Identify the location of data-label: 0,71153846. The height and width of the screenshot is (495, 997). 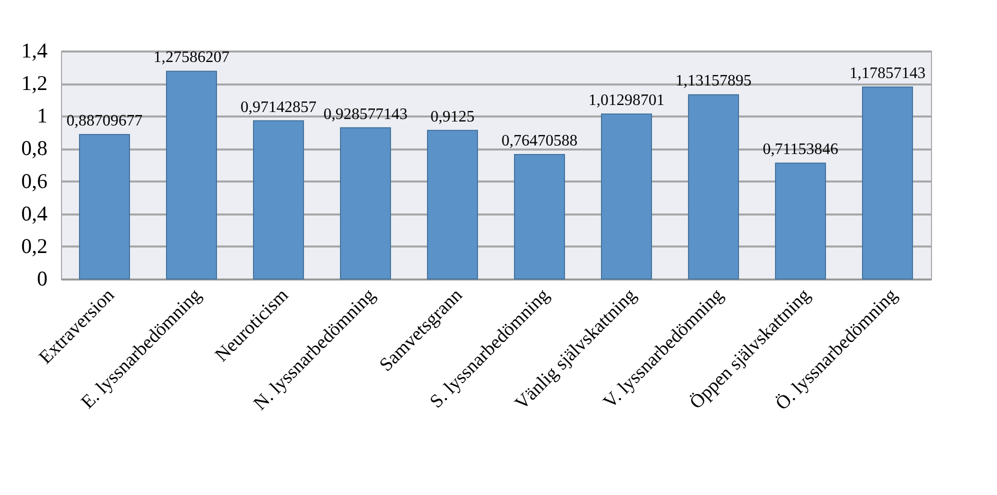
(800, 149).